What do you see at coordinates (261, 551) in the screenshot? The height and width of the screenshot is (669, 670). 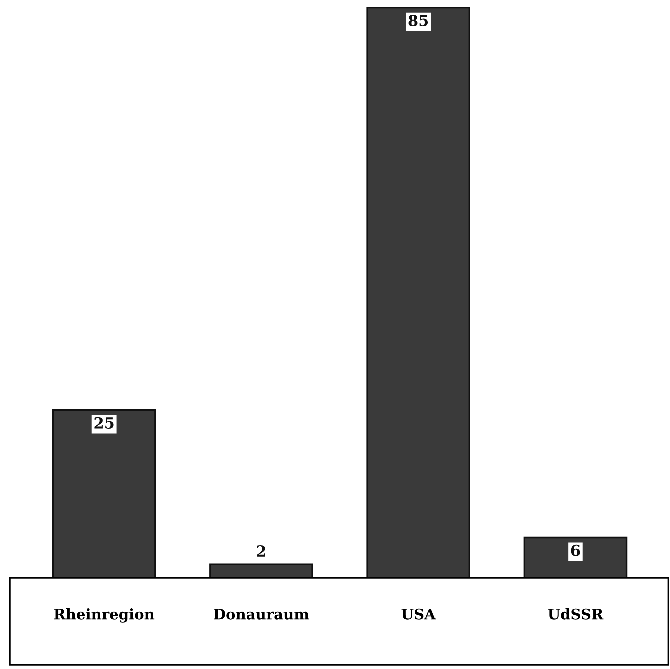 I see `data-label: 2` at bounding box center [261, 551].